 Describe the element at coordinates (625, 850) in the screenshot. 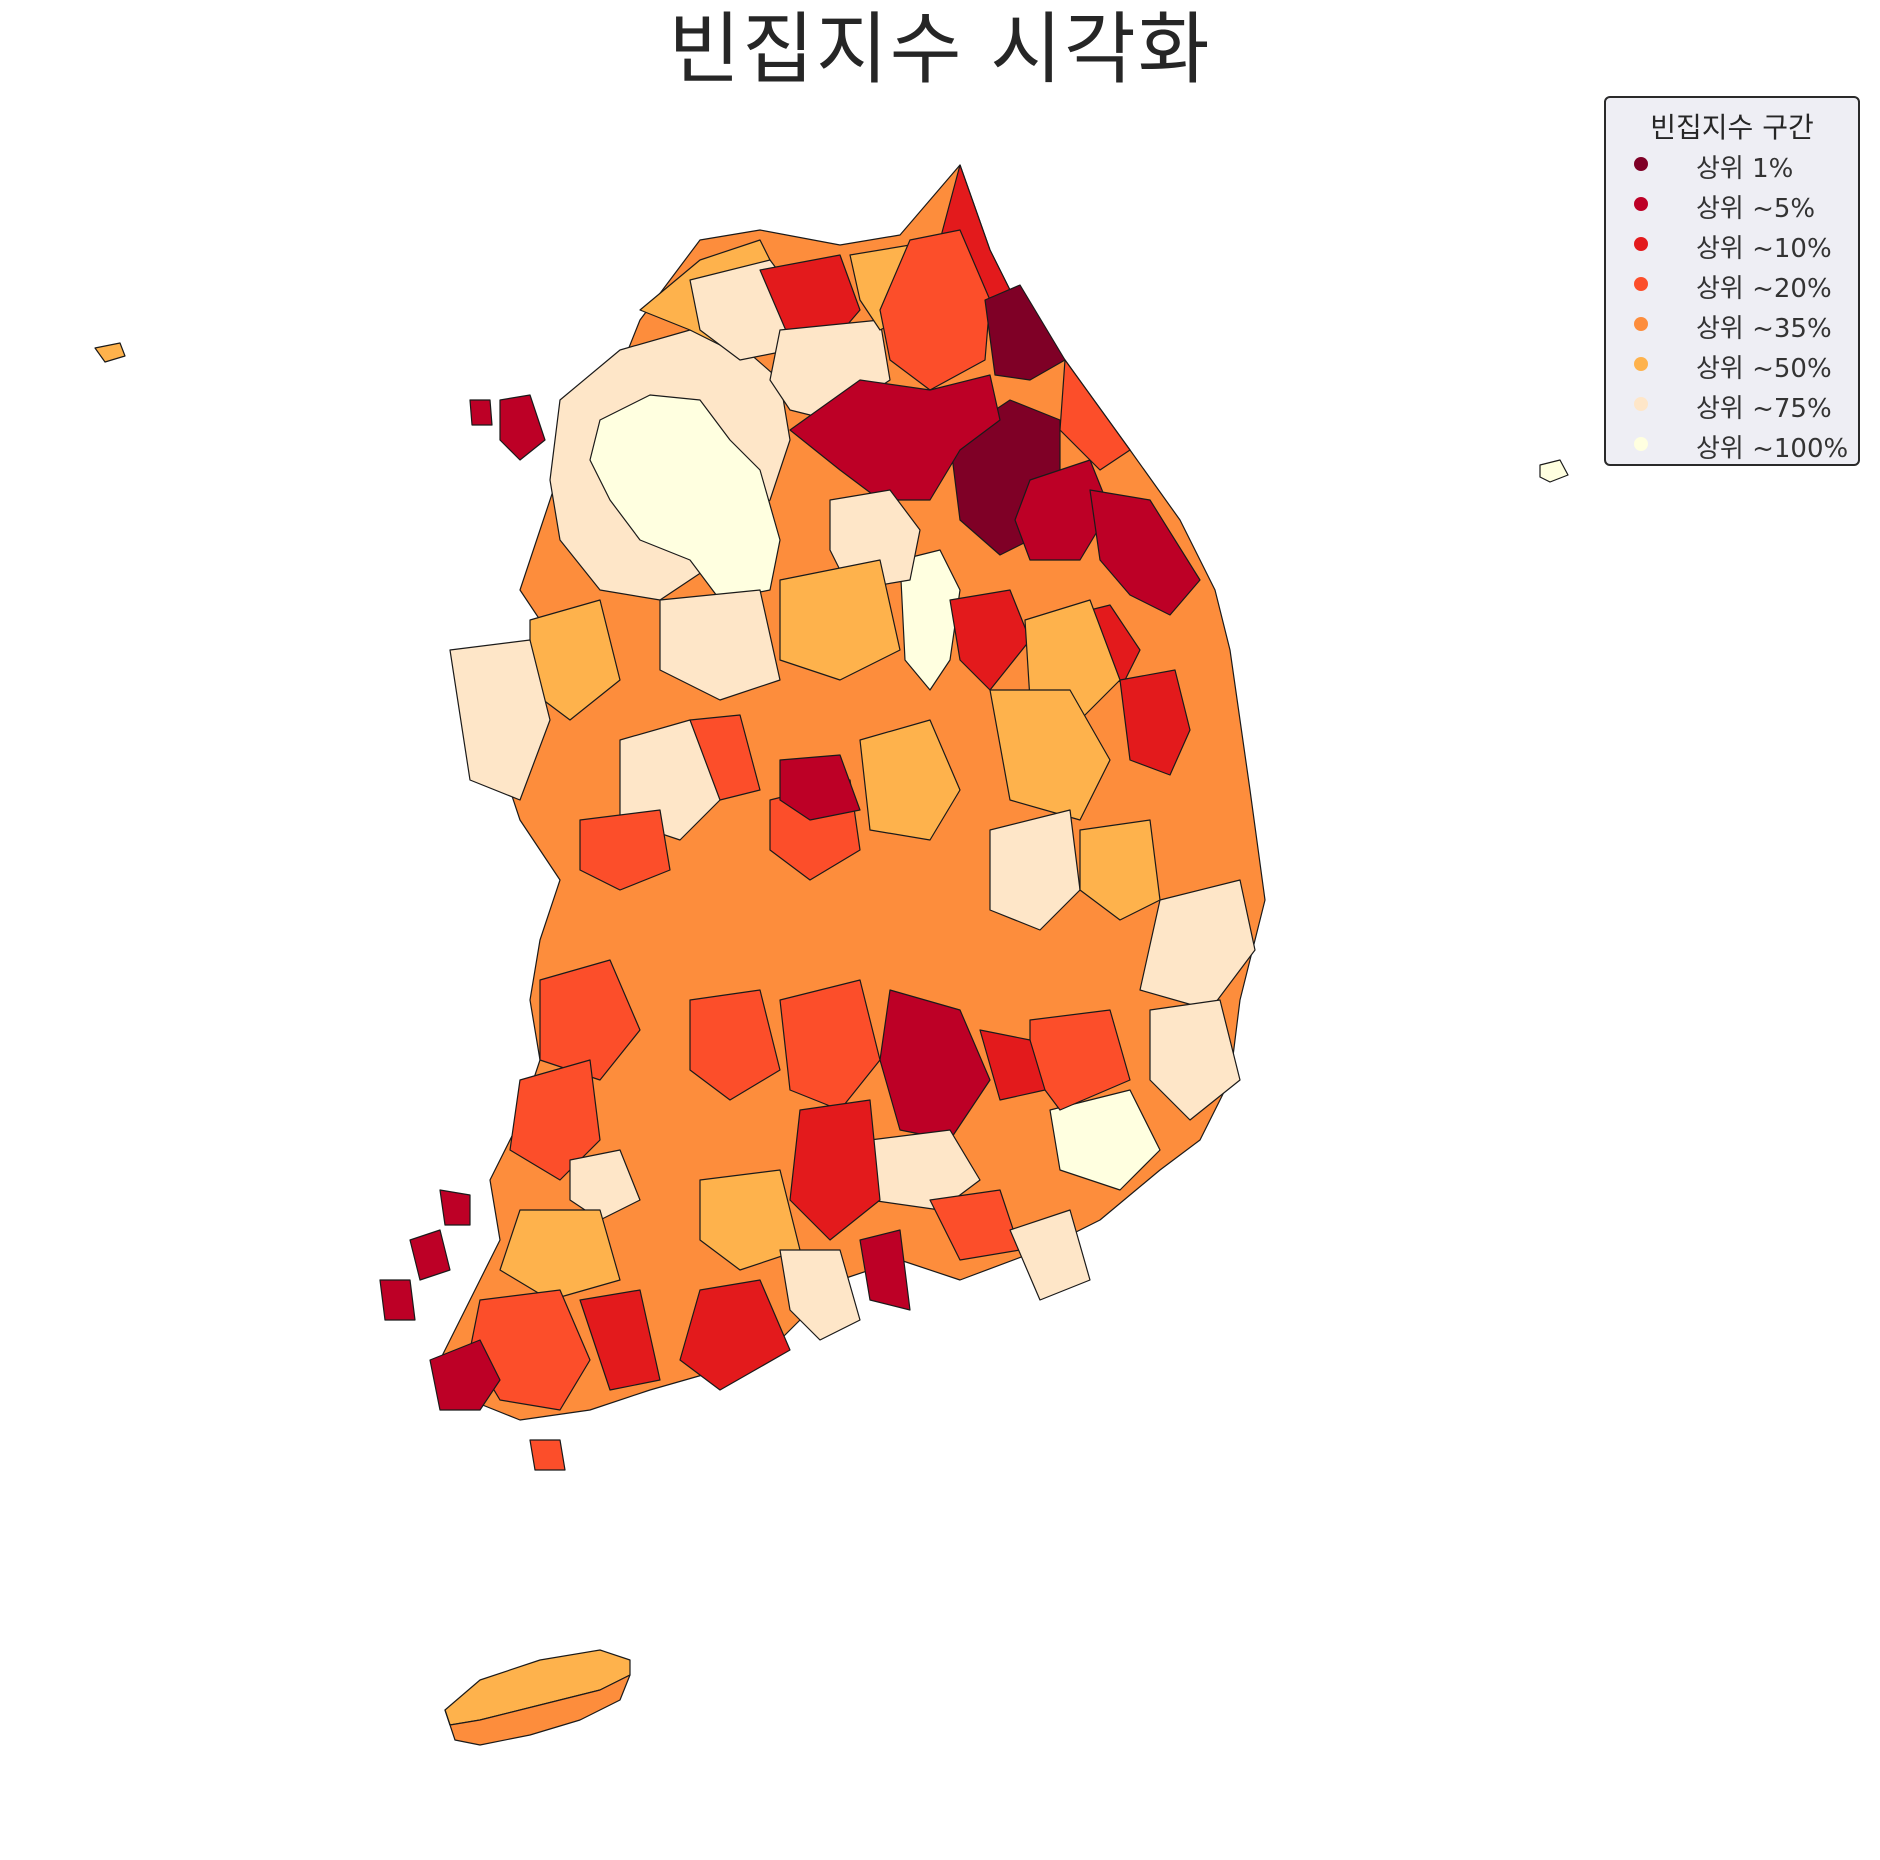

I see `region-central-l` at that location.